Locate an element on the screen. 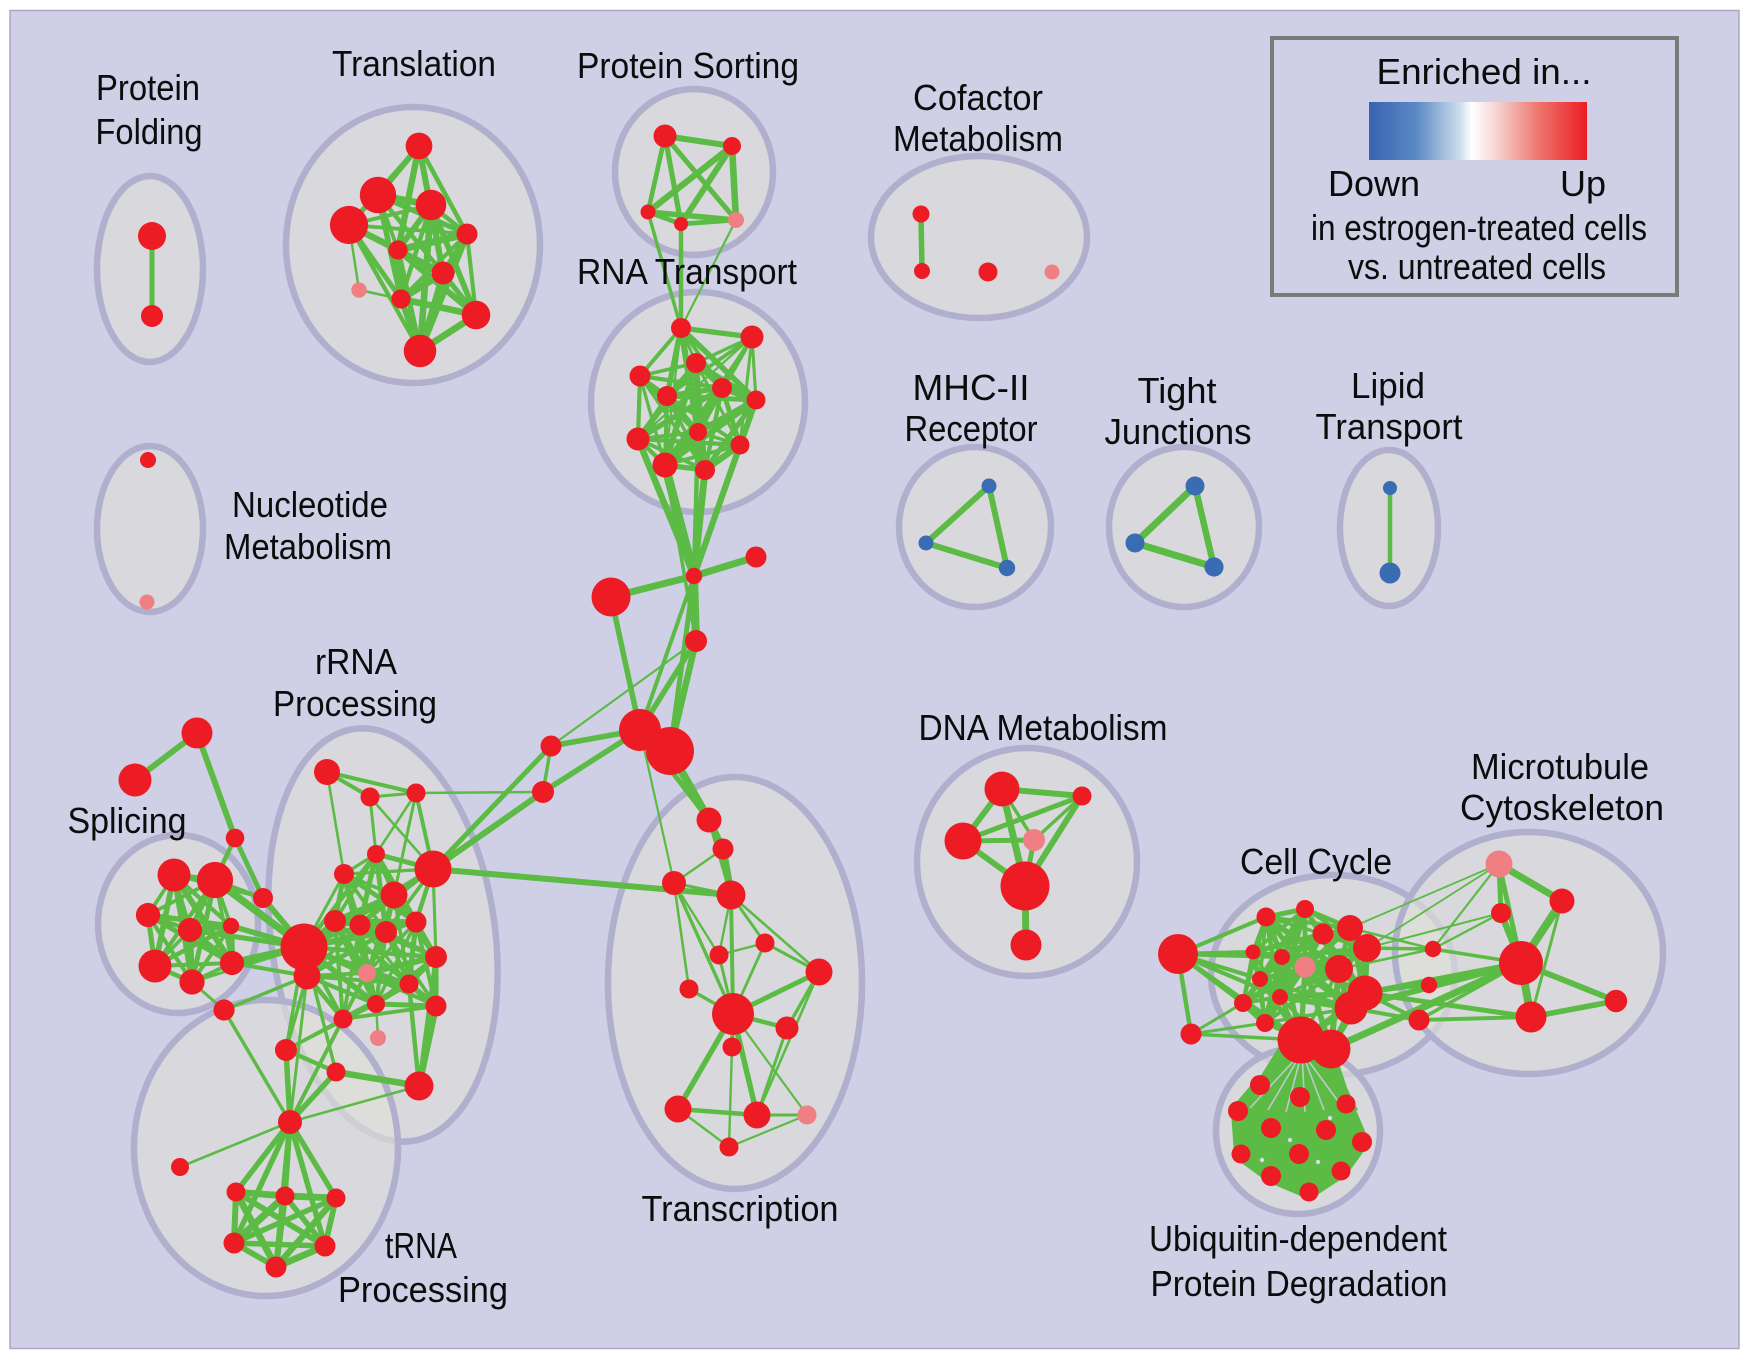 This screenshot has height=1360, width=1750. svg-text: Splicing is located at coordinates (127, 820).